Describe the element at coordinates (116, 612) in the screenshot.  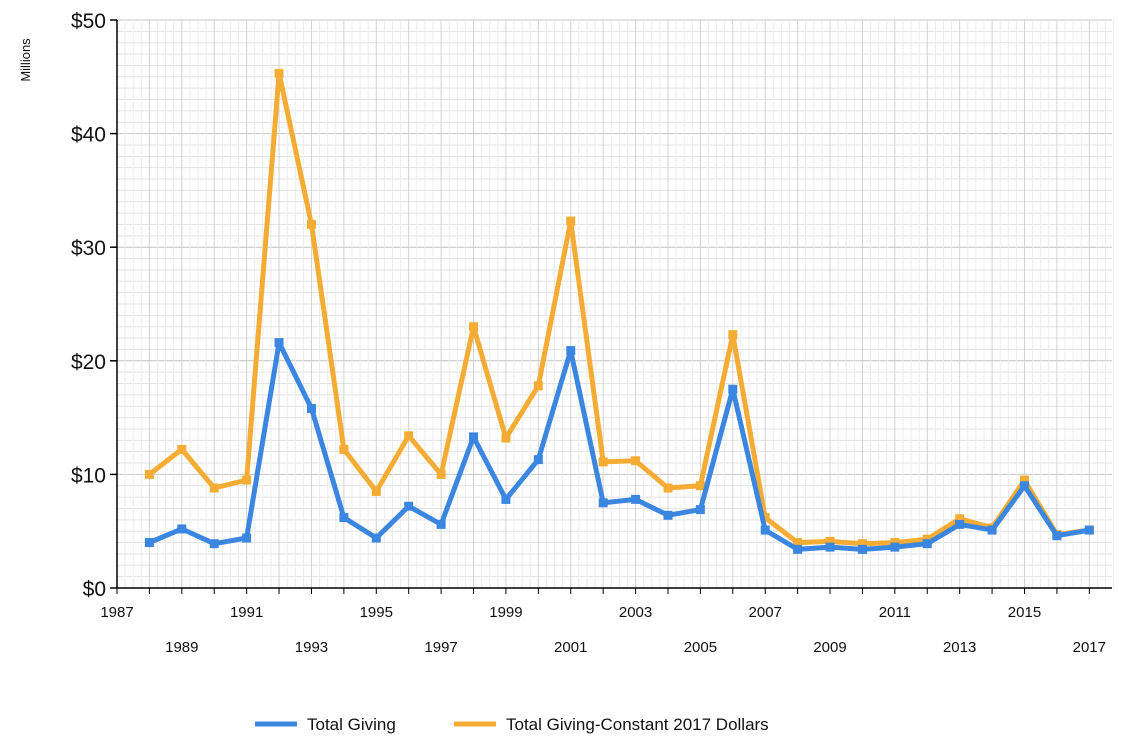
I see `x-tick-label: 1987` at that location.